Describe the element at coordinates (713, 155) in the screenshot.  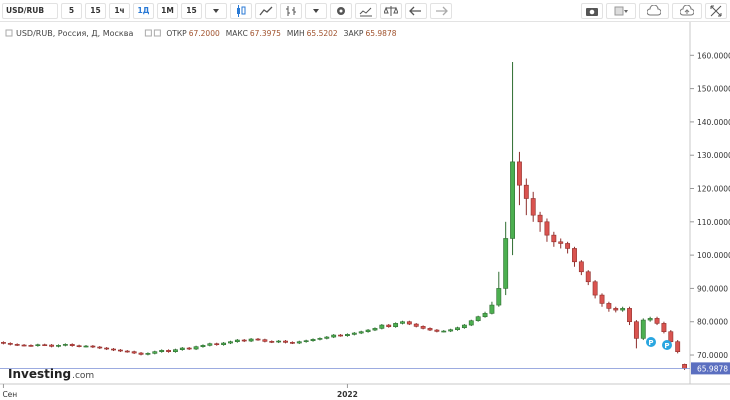
I see `y-tick-label: 130.0000` at that location.